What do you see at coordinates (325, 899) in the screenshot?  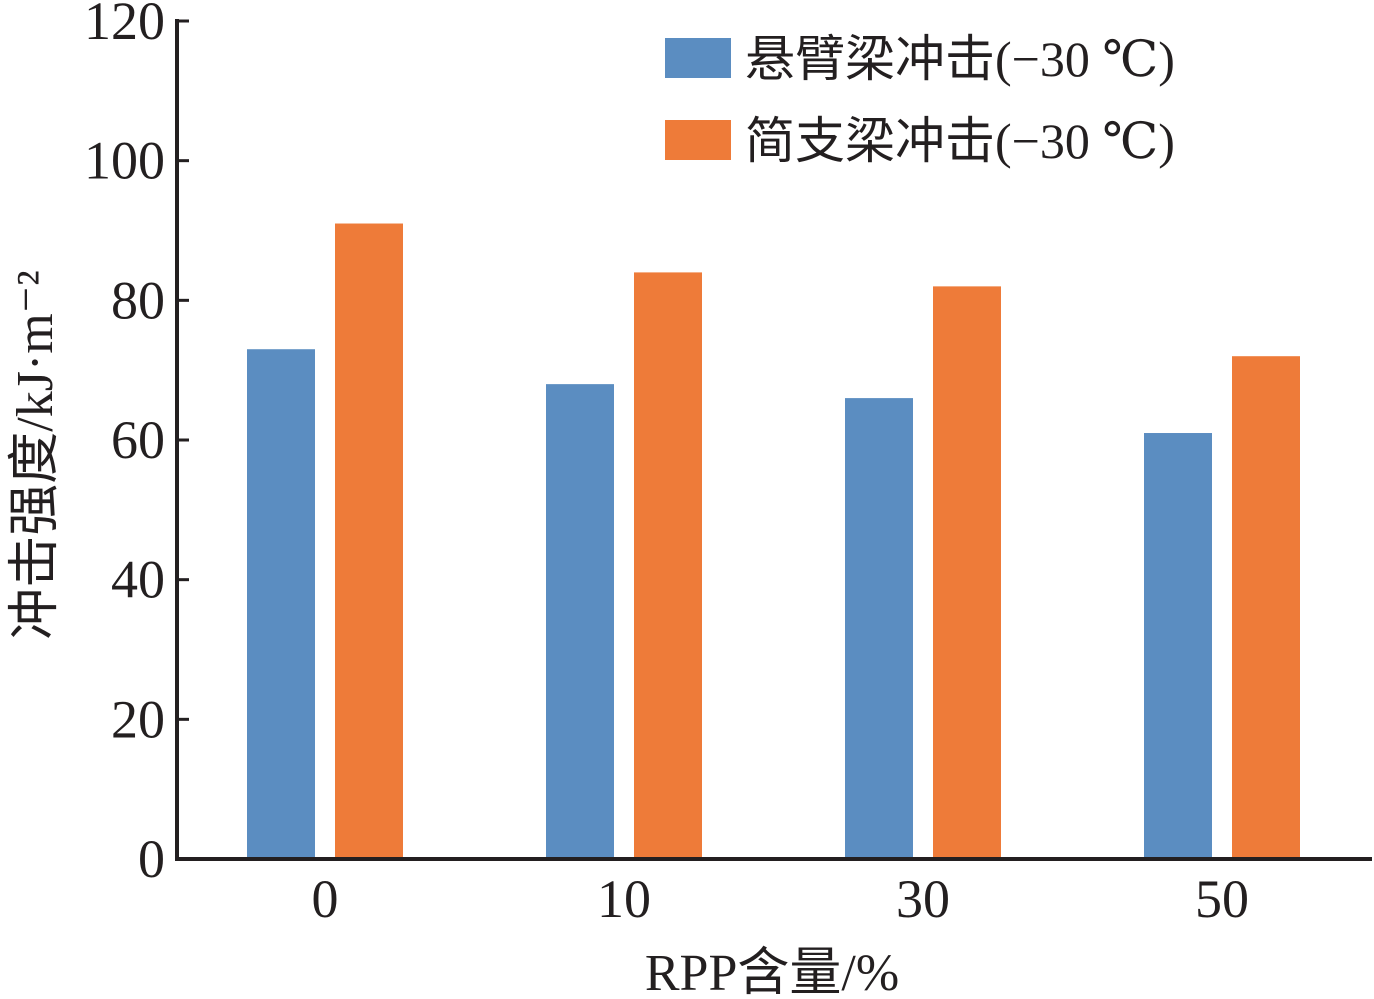 I see `x-tick-label: 0` at bounding box center [325, 899].